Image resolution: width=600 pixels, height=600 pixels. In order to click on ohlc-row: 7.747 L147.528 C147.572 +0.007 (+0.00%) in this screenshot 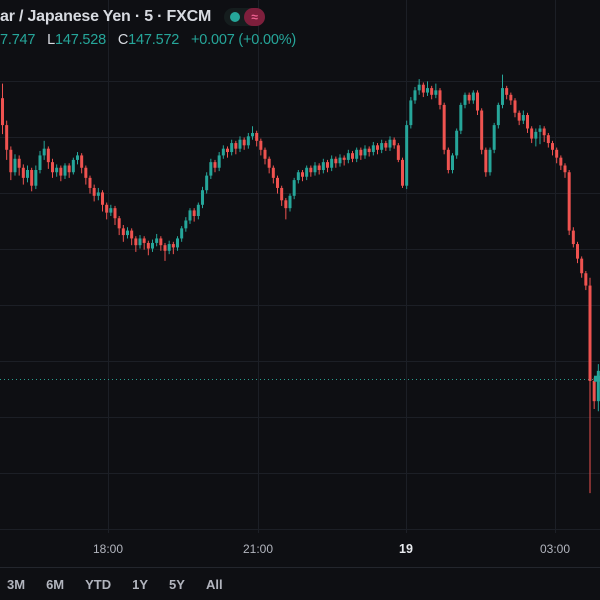, I will do `click(148, 40)`.